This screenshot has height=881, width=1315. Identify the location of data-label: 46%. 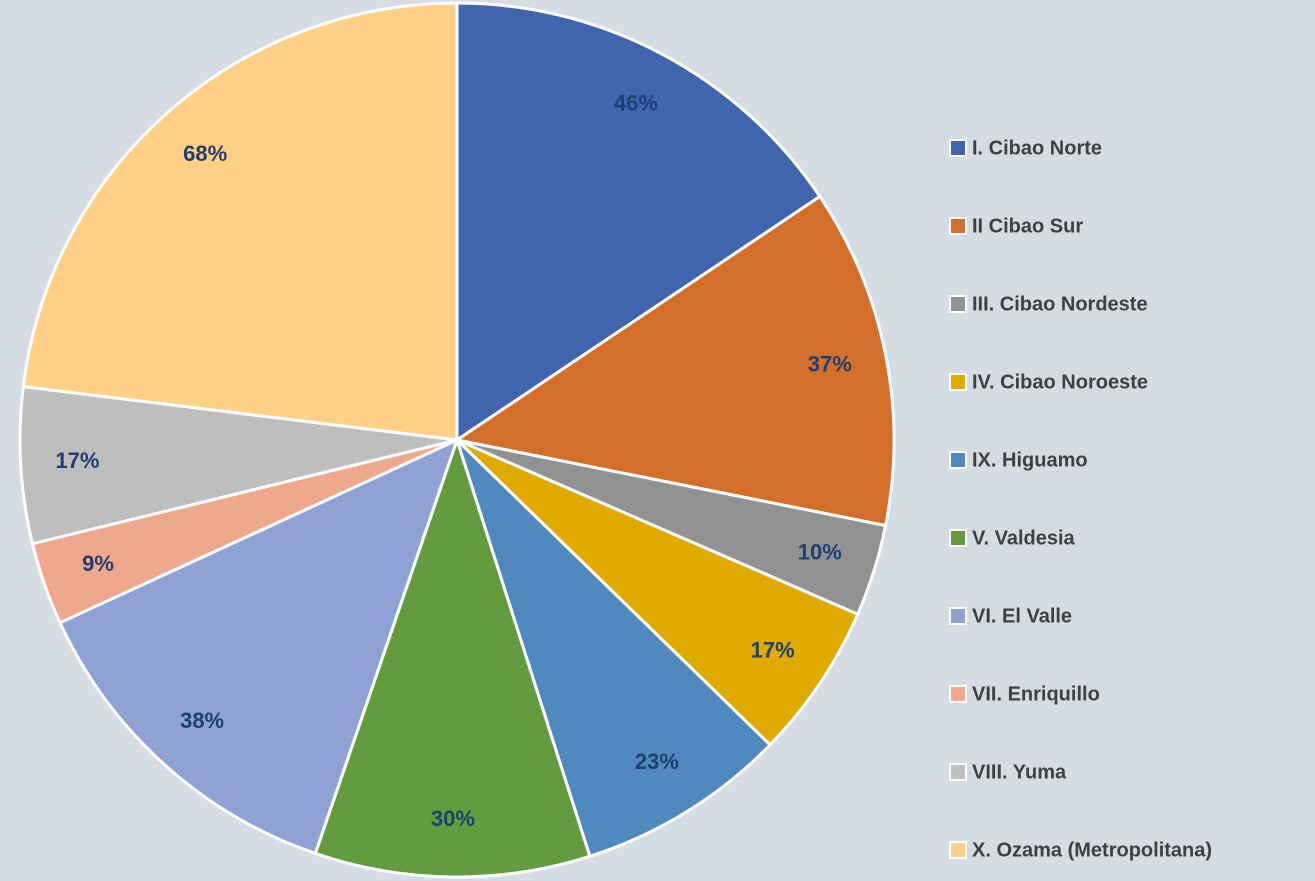
(636, 102).